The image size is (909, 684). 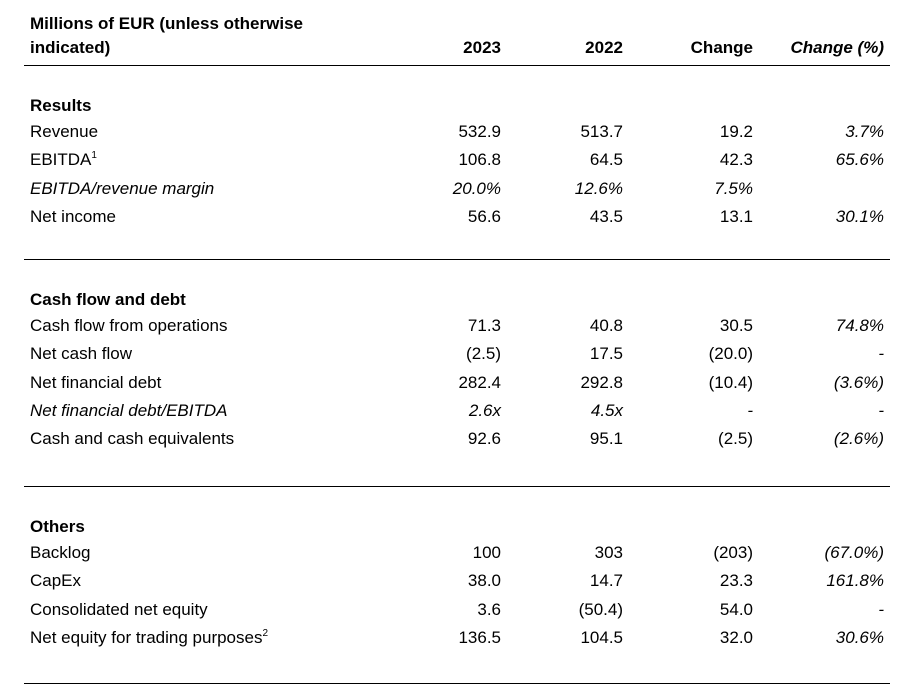 What do you see at coordinates (484, 581) in the screenshot?
I see `value-2023: 38.0` at bounding box center [484, 581].